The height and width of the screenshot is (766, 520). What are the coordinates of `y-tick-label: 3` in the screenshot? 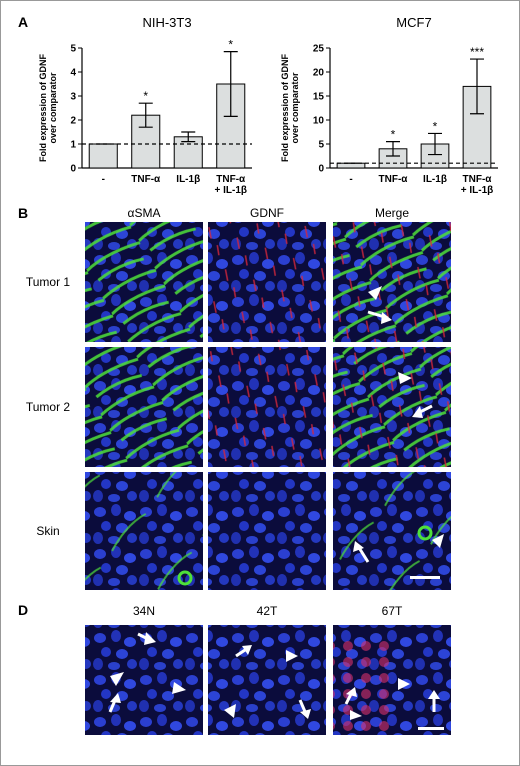 It's located at (73, 97).